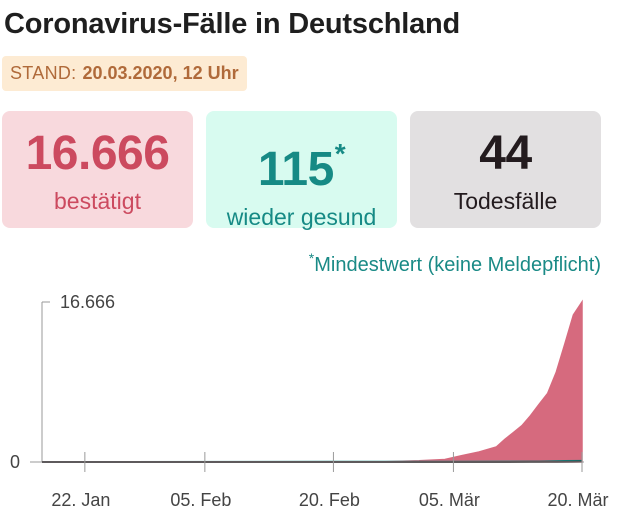  Describe the element at coordinates (505, 153) in the screenshot. I see `deaths-count: 44` at that location.